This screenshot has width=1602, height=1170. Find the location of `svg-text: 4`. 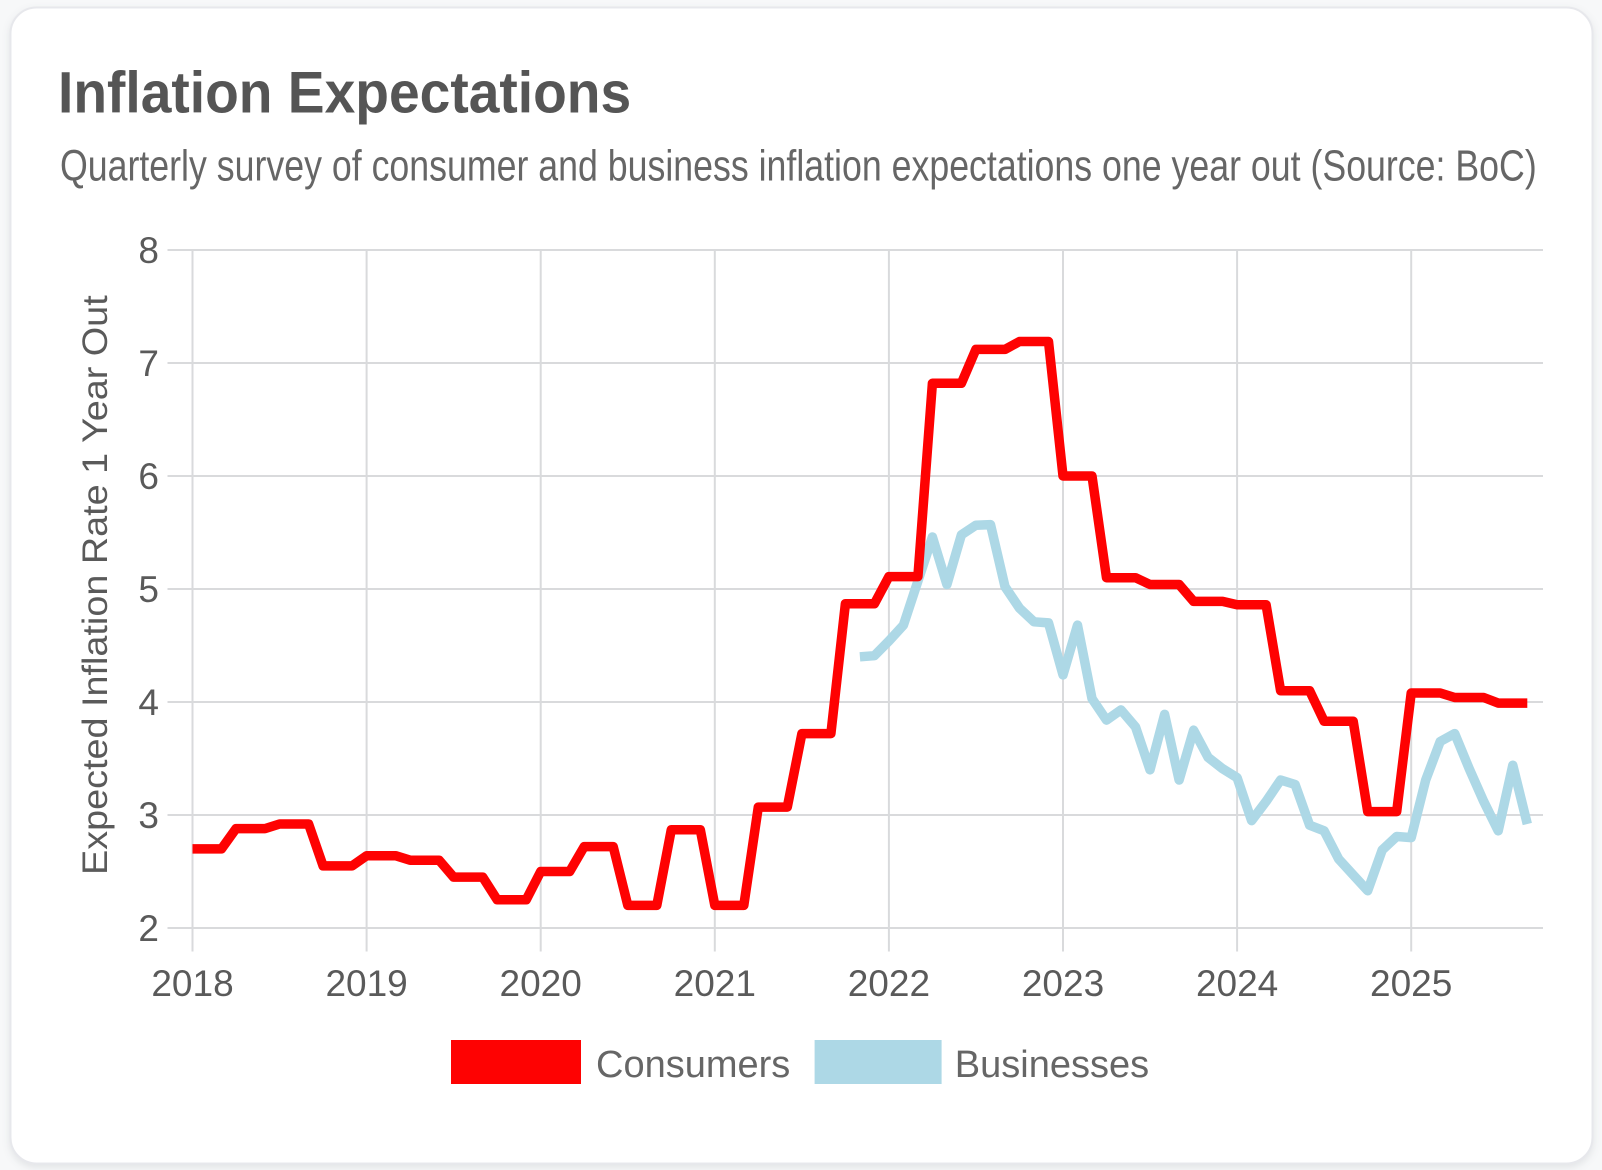

svg-text: 4 is located at coordinates (148, 702).